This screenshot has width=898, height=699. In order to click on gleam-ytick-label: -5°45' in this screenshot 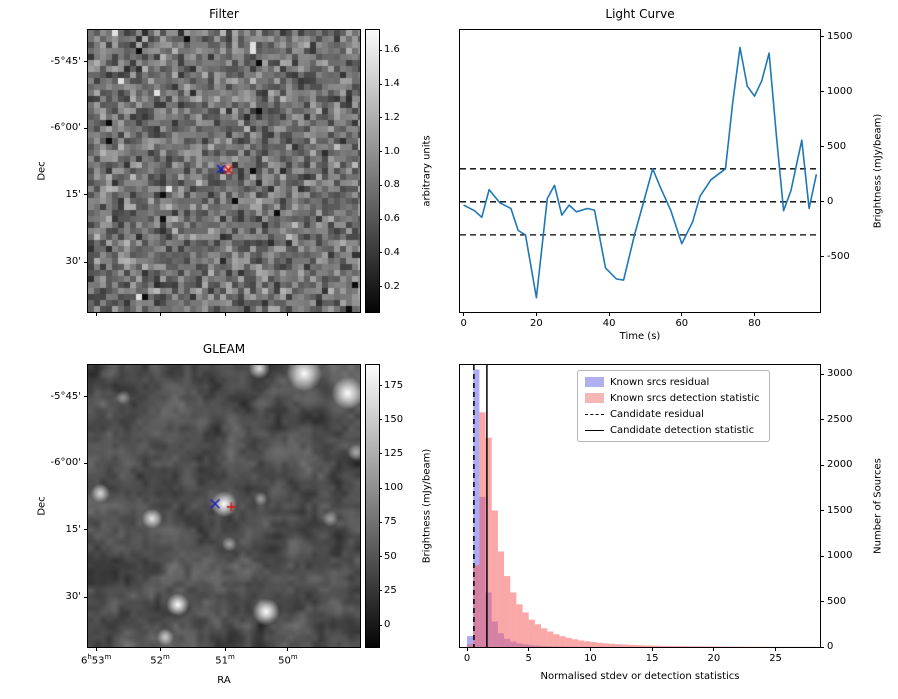, I will do `click(65, 396)`.